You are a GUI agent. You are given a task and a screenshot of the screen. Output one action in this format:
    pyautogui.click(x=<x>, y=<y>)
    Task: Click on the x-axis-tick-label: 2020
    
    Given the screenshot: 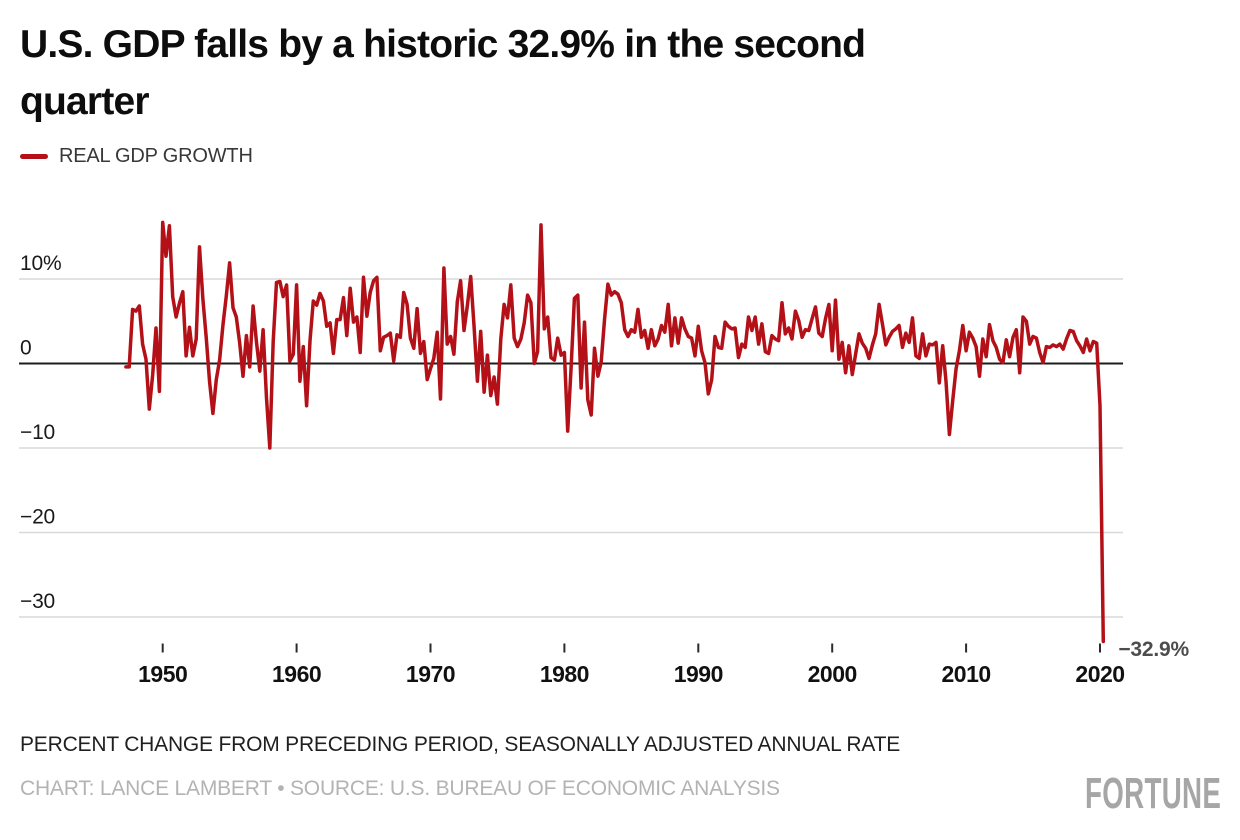 What is the action you would take?
    pyautogui.click(x=1099, y=674)
    